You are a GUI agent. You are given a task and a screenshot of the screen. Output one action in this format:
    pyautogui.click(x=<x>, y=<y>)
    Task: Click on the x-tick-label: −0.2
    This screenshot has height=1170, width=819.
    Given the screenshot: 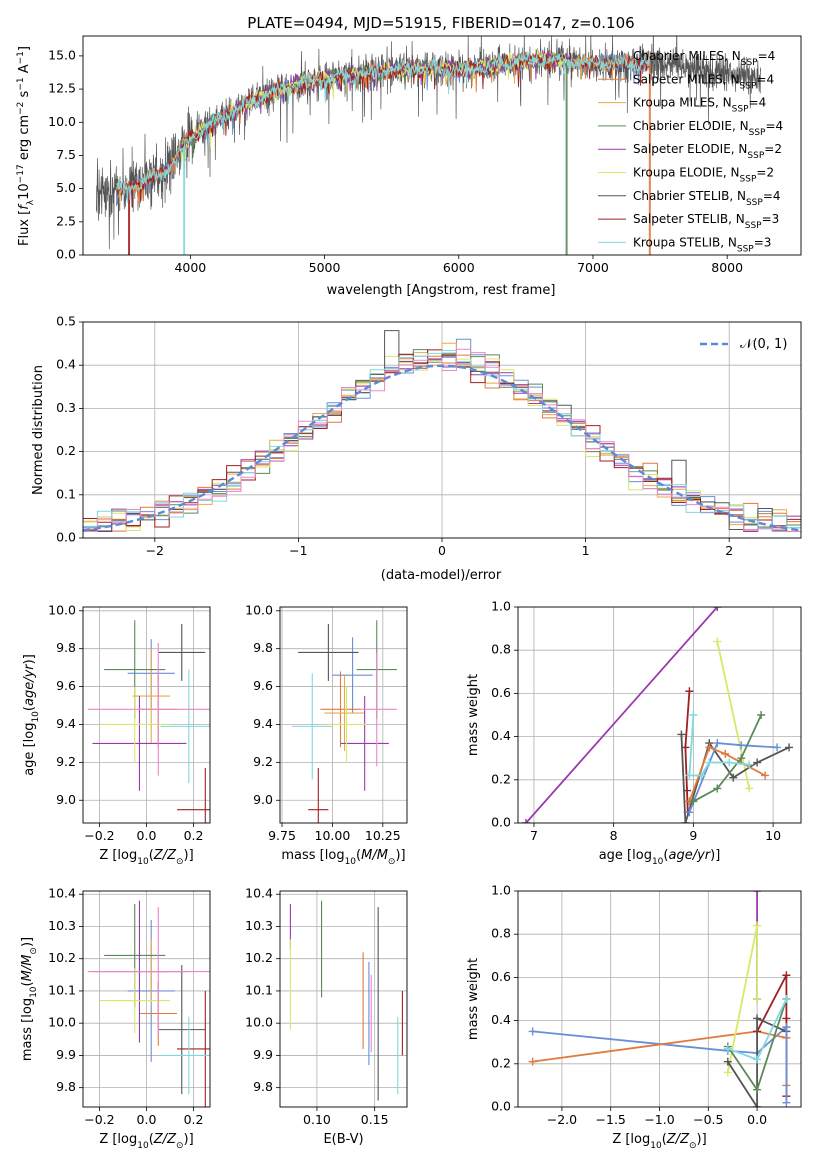 What is the action you would take?
    pyautogui.click(x=99, y=835)
    